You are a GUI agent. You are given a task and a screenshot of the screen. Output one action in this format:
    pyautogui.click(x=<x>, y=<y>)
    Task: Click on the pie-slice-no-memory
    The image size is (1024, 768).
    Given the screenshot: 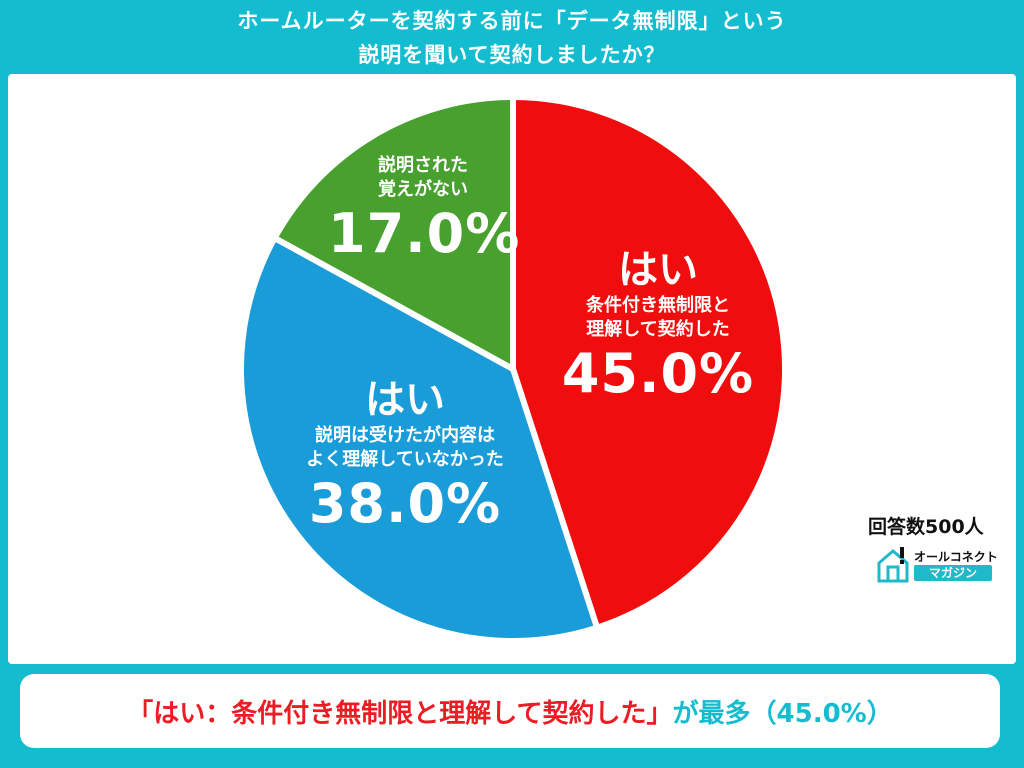 What is the action you would take?
    pyautogui.click(x=393, y=233)
    